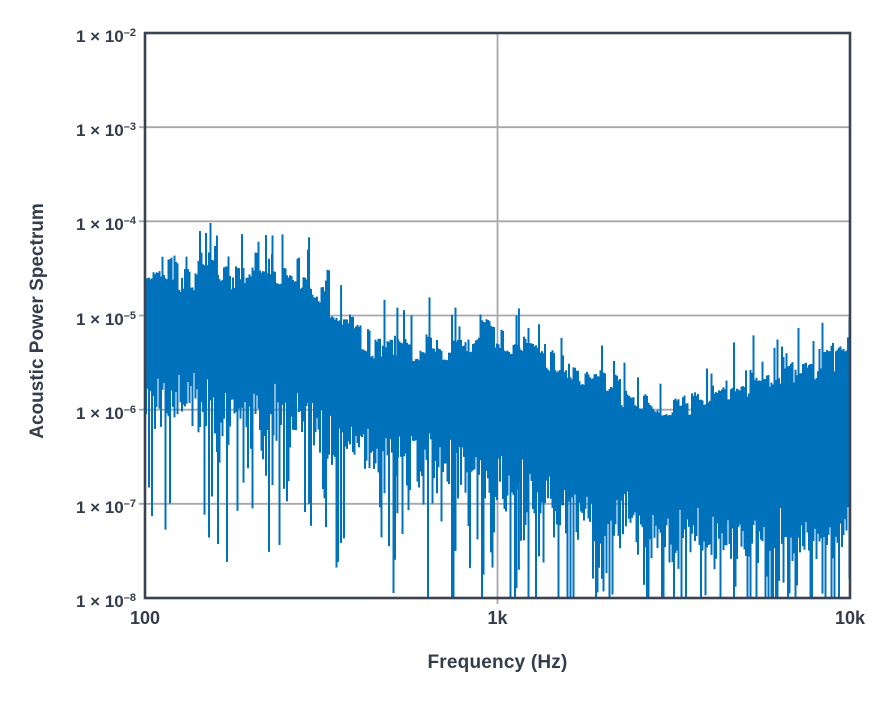 The image size is (881, 702). I want to click on y-tick-label: 1 × 10⁻⁵, so click(106, 319).